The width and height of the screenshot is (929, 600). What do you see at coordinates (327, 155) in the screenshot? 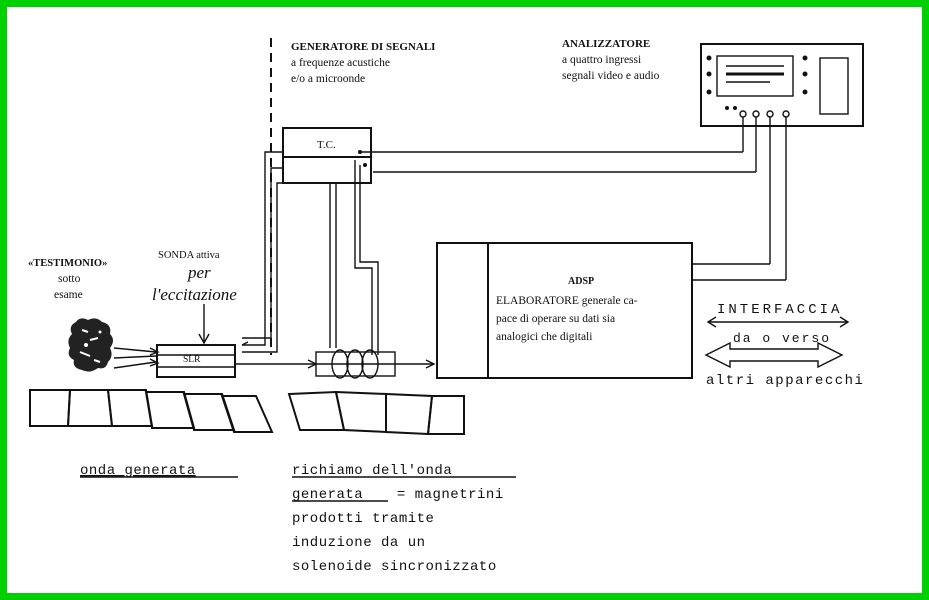
I see `tc-box` at bounding box center [327, 155].